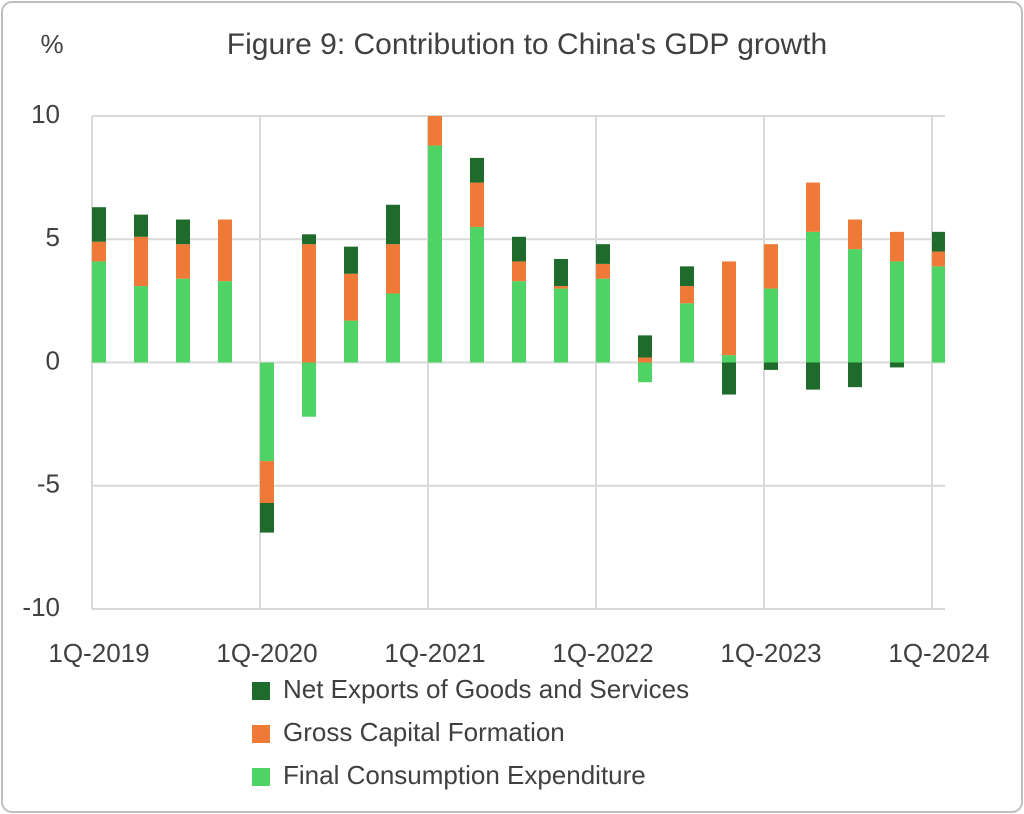 The width and height of the screenshot is (1024, 814). What do you see at coordinates (48, 484) in the screenshot?
I see `y-tick-label: -5` at bounding box center [48, 484].